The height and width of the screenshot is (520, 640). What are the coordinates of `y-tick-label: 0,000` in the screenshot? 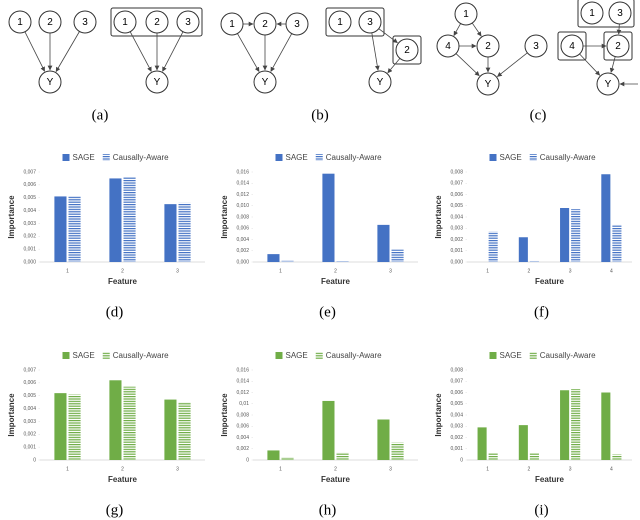 It's located at (242, 262).